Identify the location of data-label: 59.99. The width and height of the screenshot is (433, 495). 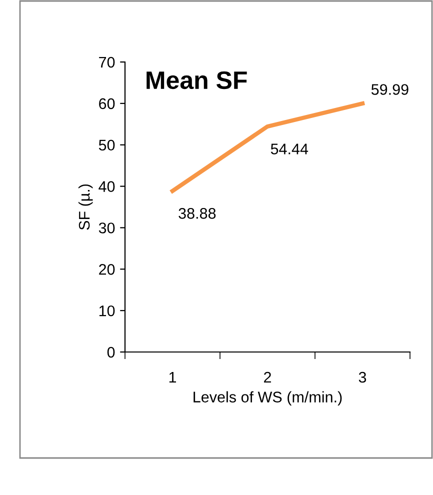
(389, 89).